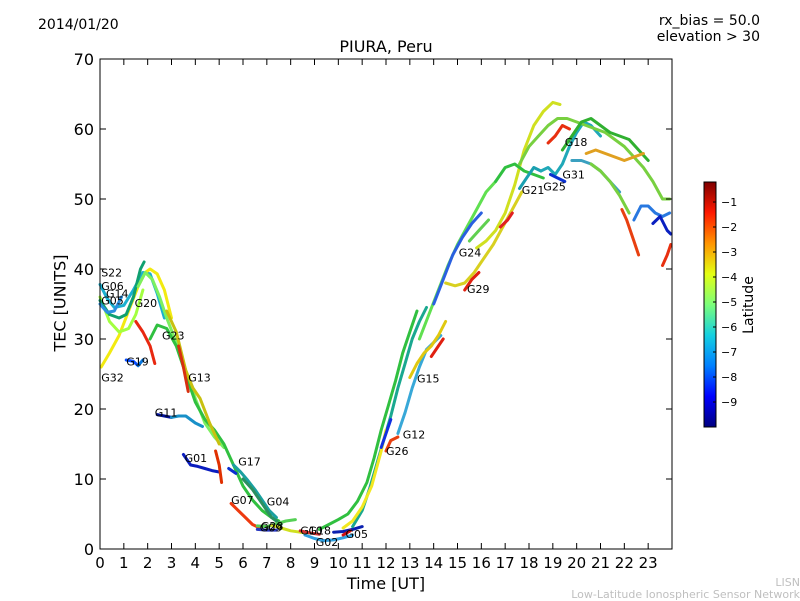 The width and height of the screenshot is (800, 601). I want to click on series-up2, so click(519, 172).